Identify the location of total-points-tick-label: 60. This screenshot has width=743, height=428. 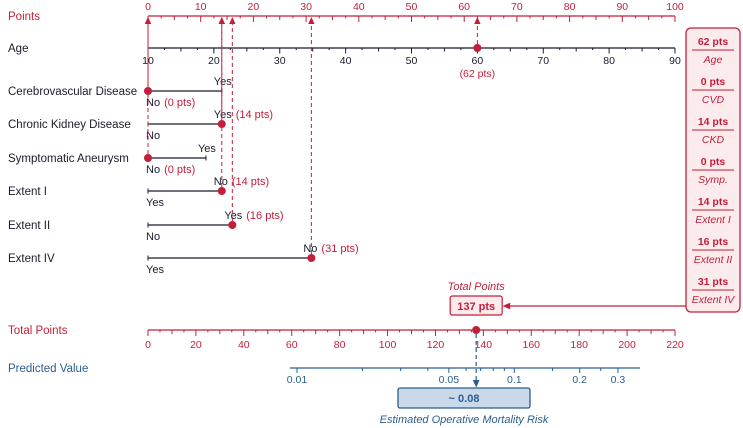
(292, 345).